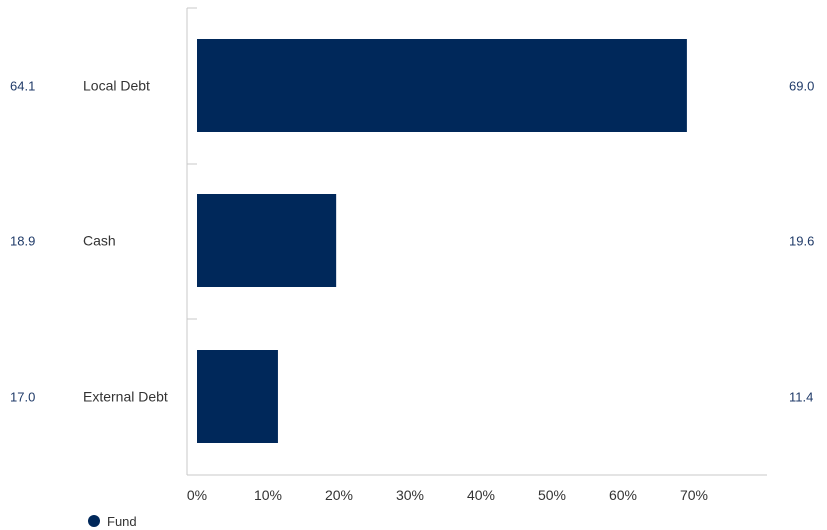 The width and height of the screenshot is (827, 530). I want to click on category-label: Local Debt, so click(116, 86).